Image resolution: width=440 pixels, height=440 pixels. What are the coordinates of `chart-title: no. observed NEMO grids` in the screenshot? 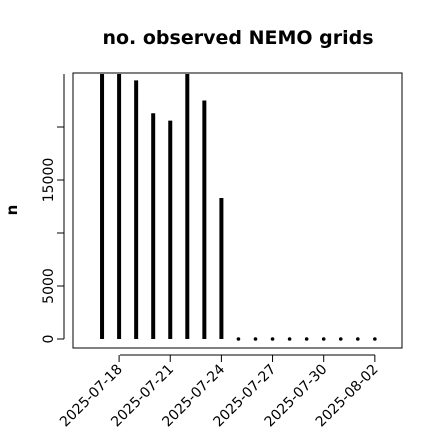 It's located at (237, 38).